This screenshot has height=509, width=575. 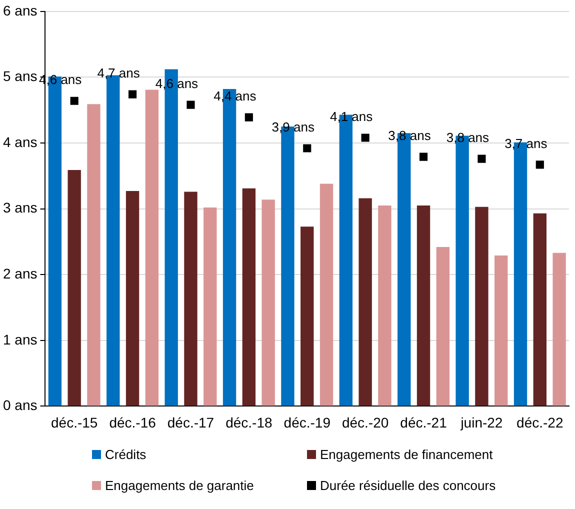 I want to click on y-tick-label: 2 ans, so click(x=20, y=273).